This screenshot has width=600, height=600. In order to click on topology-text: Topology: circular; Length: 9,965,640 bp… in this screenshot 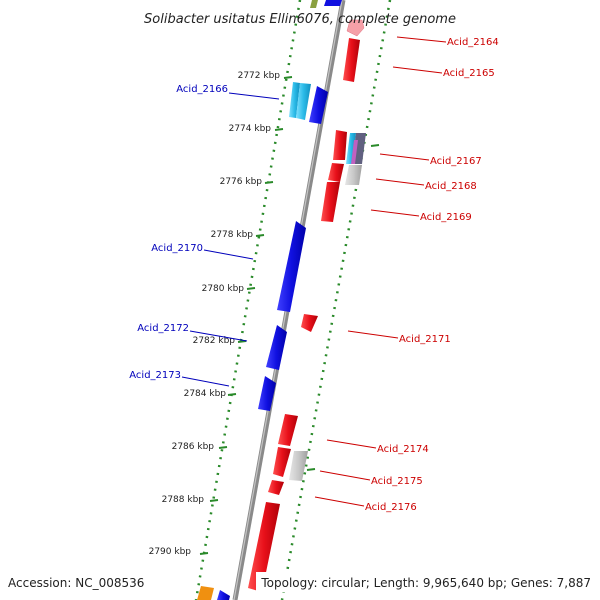, I will do `click(425, 583)`.